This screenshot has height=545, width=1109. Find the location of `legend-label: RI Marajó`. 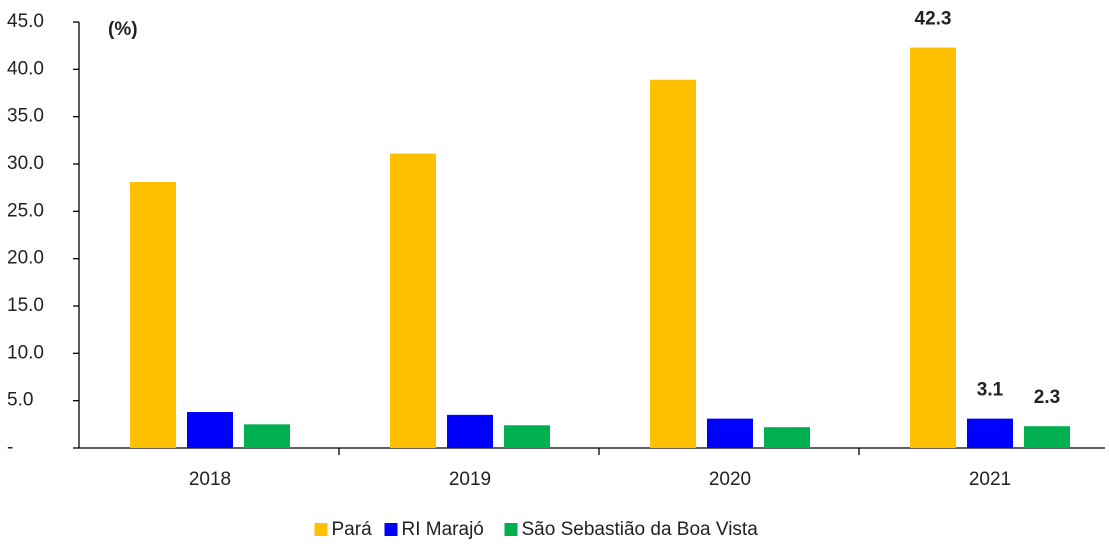

legend-label: RI Marajó is located at coordinates (443, 529).